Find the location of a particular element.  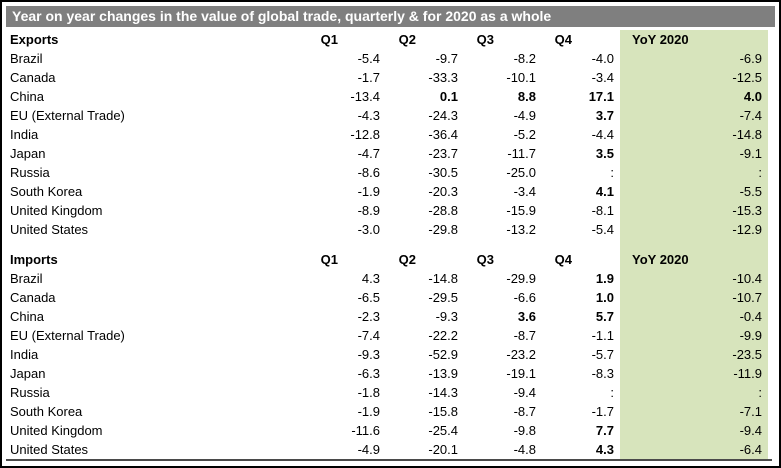

table-row: China -2.3 -9.3 3.6 5.7 -0.4 is located at coordinates (387, 316).